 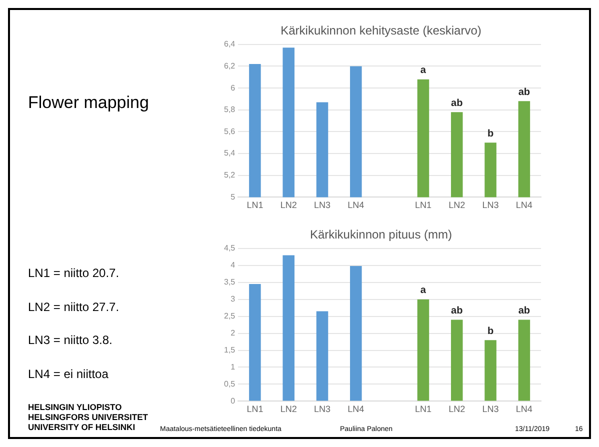 What do you see at coordinates (230, 65) in the screenshot?
I see `y-tick-label: 6,2` at bounding box center [230, 65].